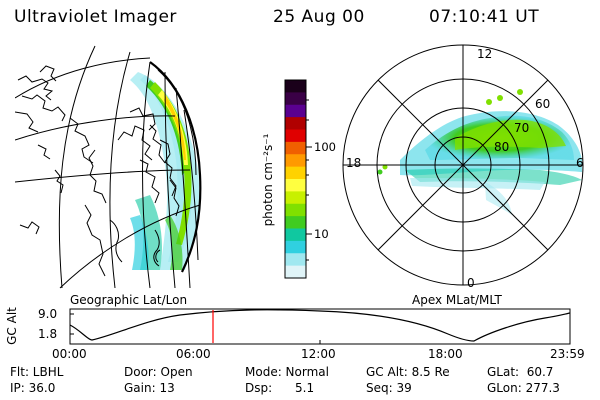 This screenshot has height=400, width=600. Describe the element at coordinates (325, 147) in the screenshot. I see `colorbar-tick-100: 100` at that location.